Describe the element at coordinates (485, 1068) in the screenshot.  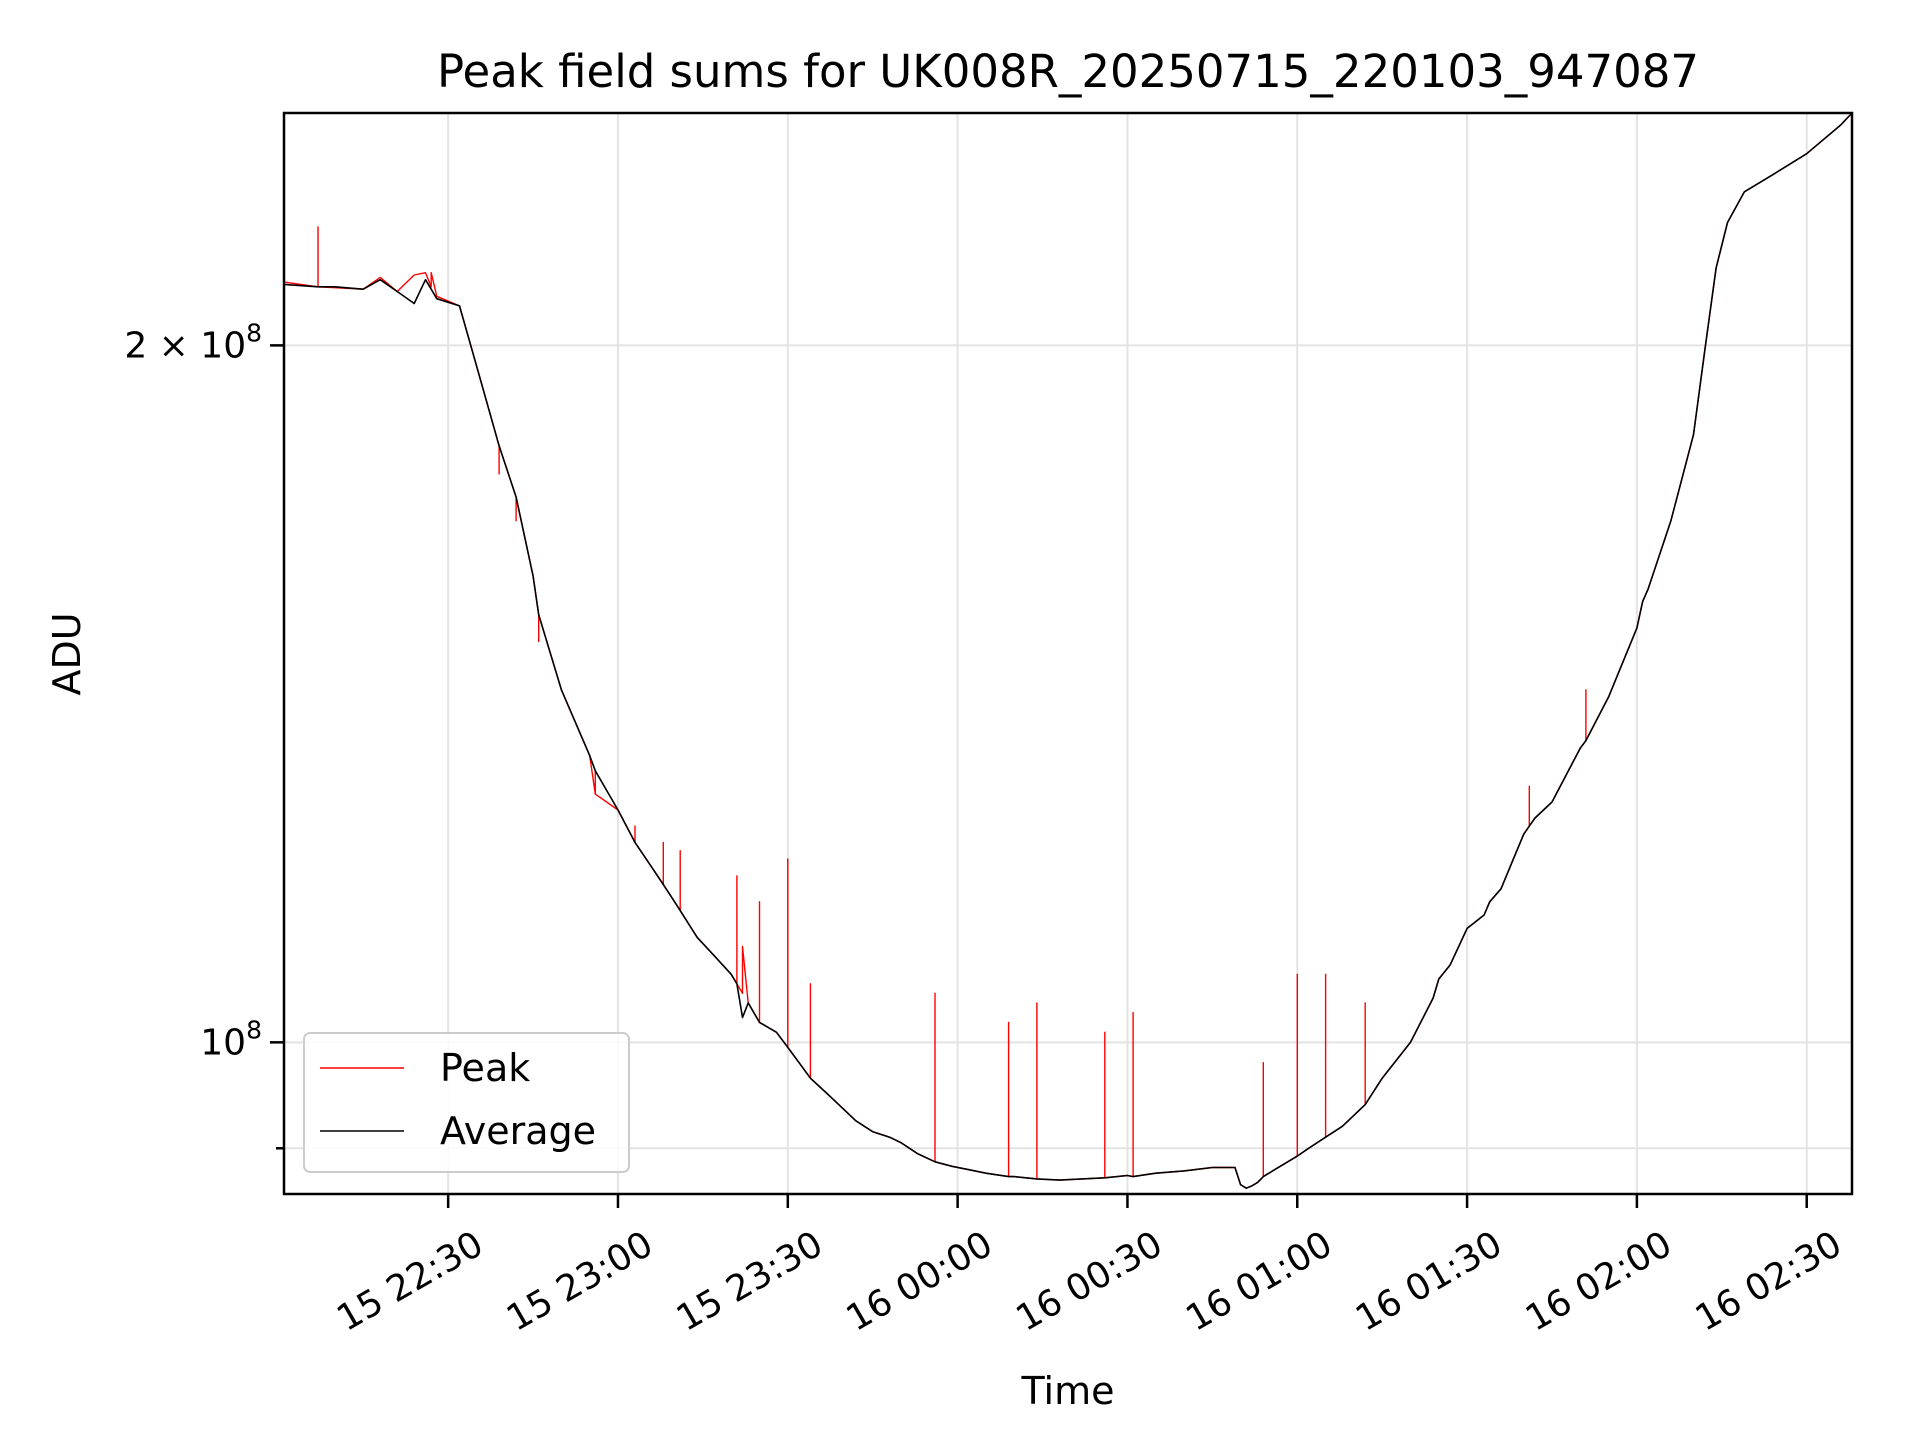
I see `legend-label-peak: Peak` at that location.